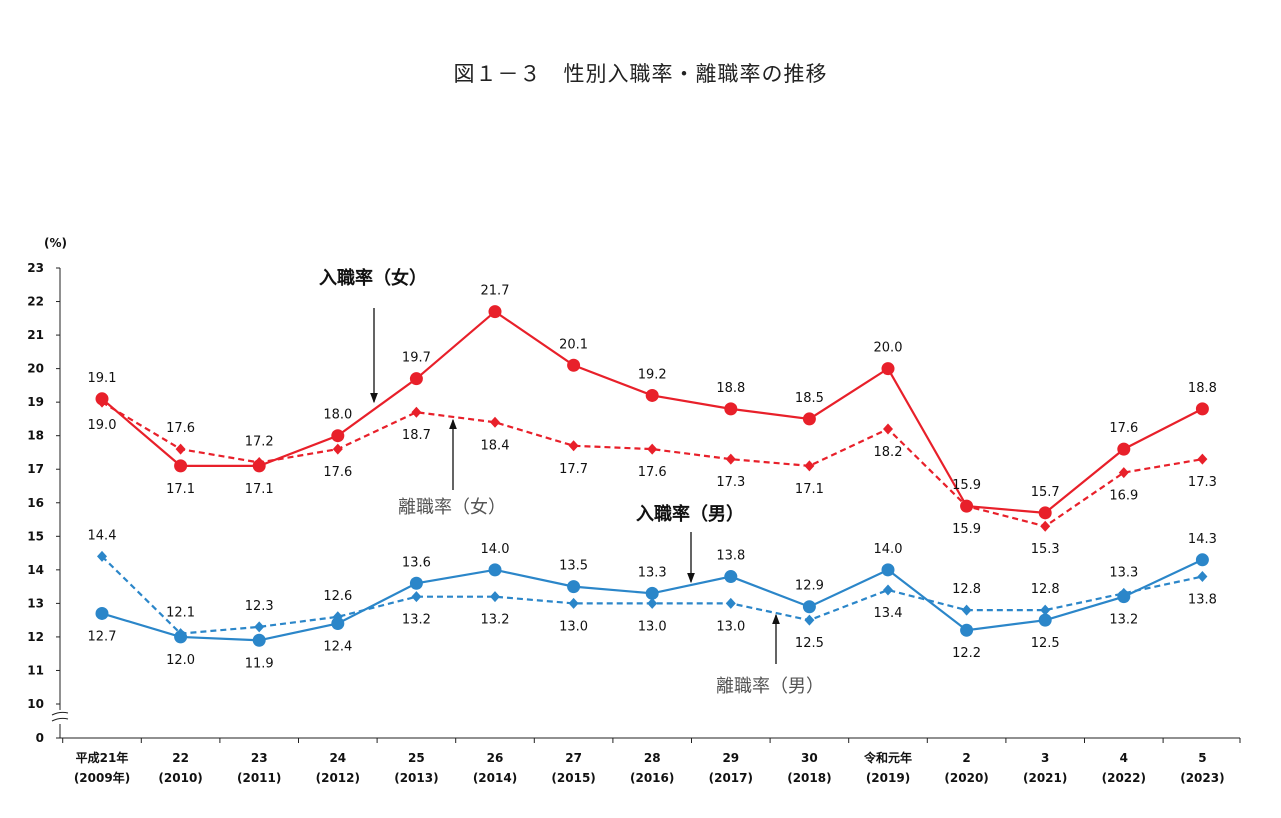 The width and height of the screenshot is (1281, 818). Describe the element at coordinates (102, 636) in the screenshot. I see `male-hire-data-label: 12.7` at that location.